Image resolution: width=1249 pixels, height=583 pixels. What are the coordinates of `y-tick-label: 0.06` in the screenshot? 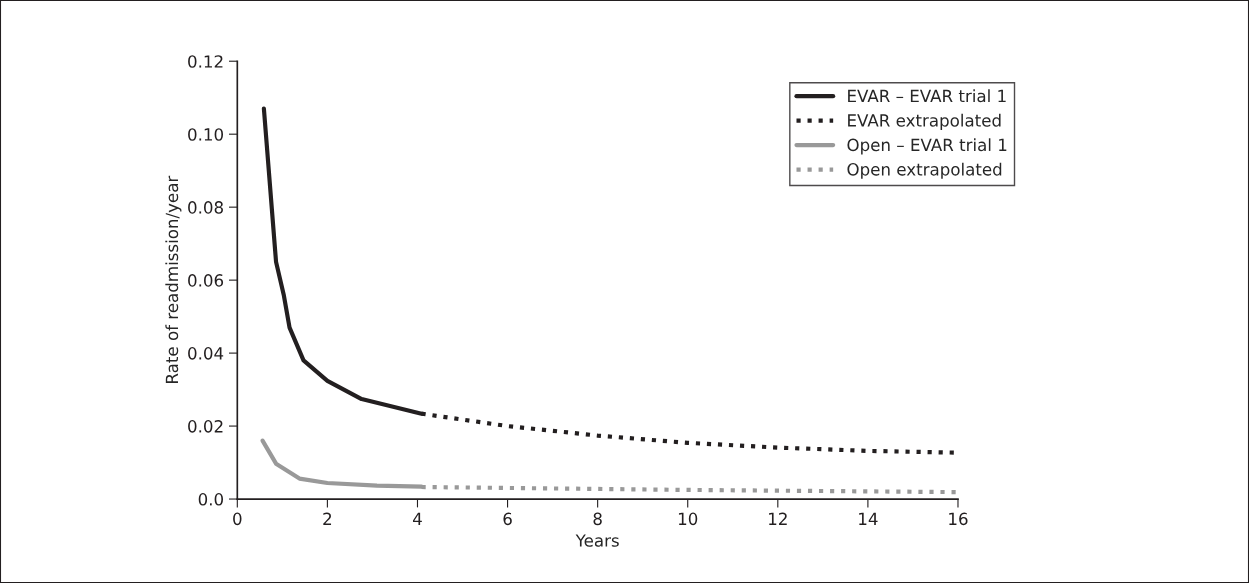 It's located at (206, 280).